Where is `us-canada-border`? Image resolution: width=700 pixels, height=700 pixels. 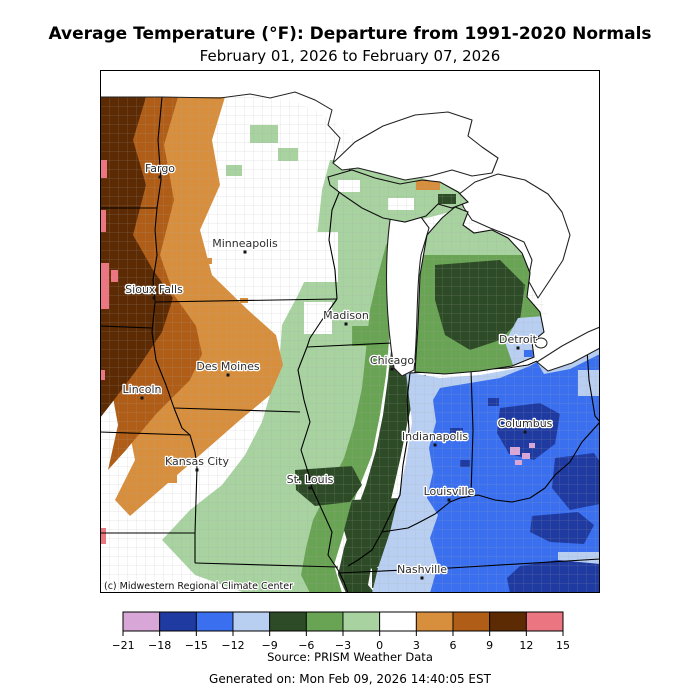
us-canada-border is located at coordinates (220, 127).